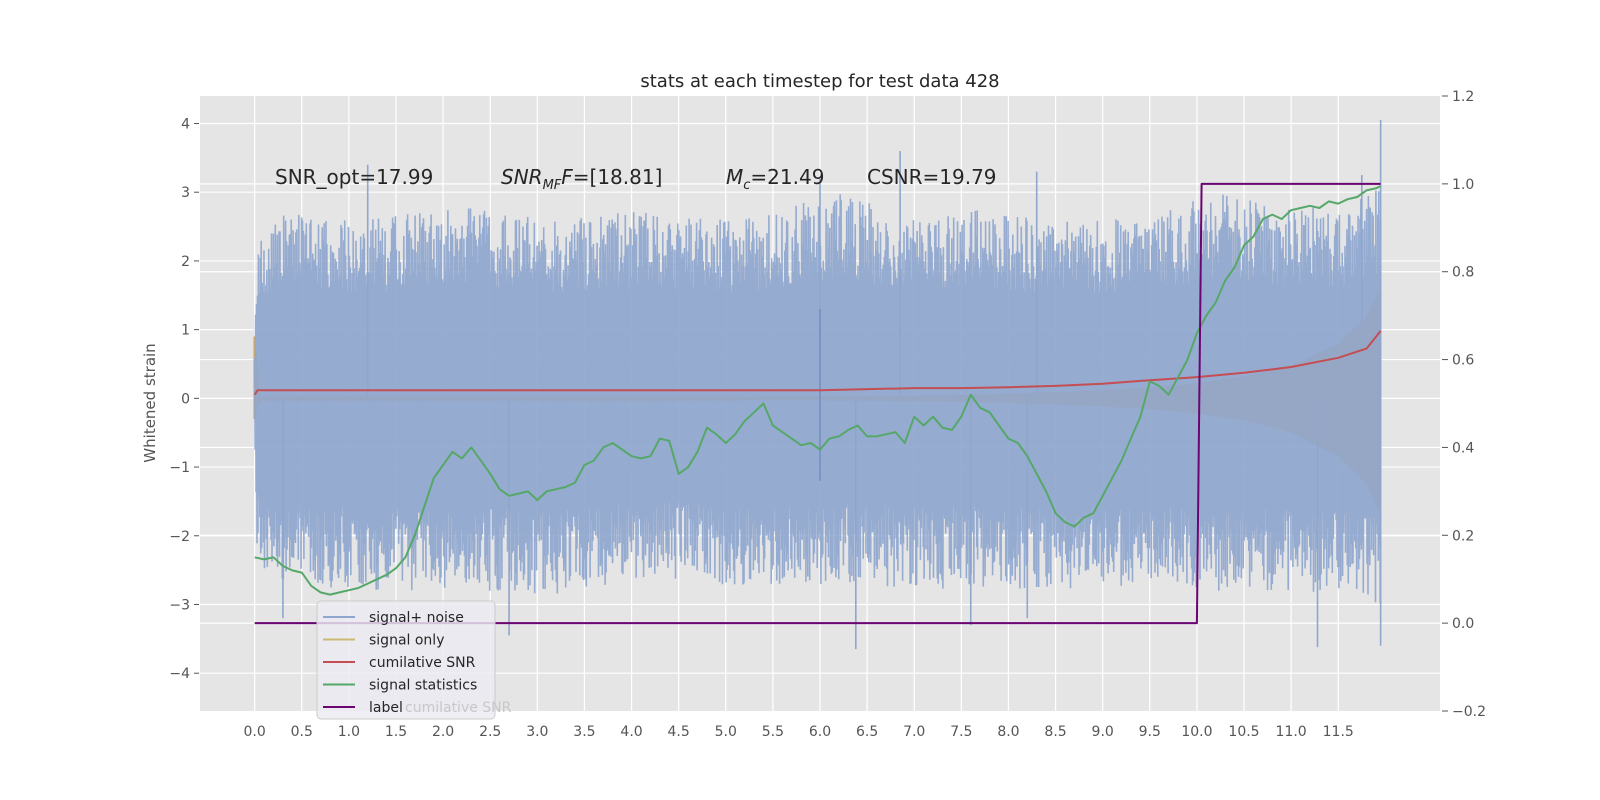  What do you see at coordinates (1196, 732) in the screenshot?
I see `x-tick-label: 10.0` at bounding box center [1196, 732].